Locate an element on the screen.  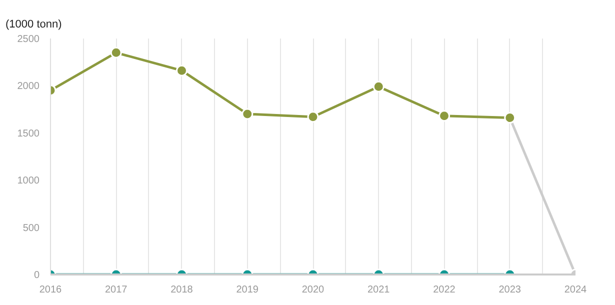
x-tick-label: 2016 is located at coordinates (50, 290).